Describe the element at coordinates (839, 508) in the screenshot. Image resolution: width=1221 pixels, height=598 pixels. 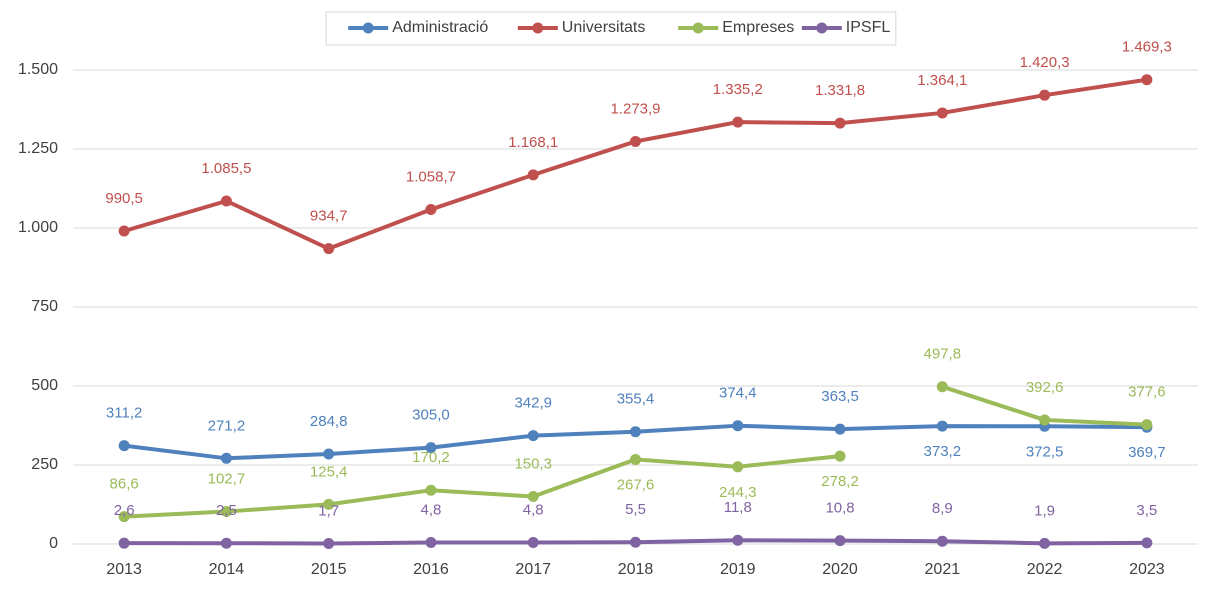
I see `data-label: 10,8` at that location.